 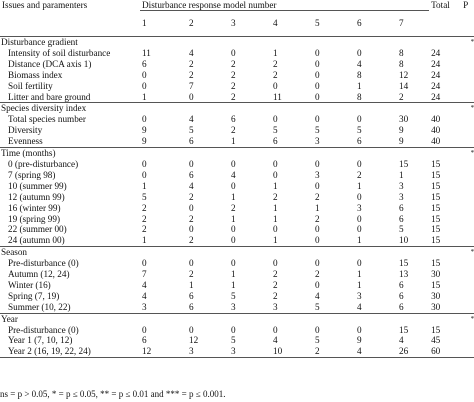 What do you see at coordinates (317, 306) in the screenshot?
I see `cell-model-5: 5` at bounding box center [317, 306].